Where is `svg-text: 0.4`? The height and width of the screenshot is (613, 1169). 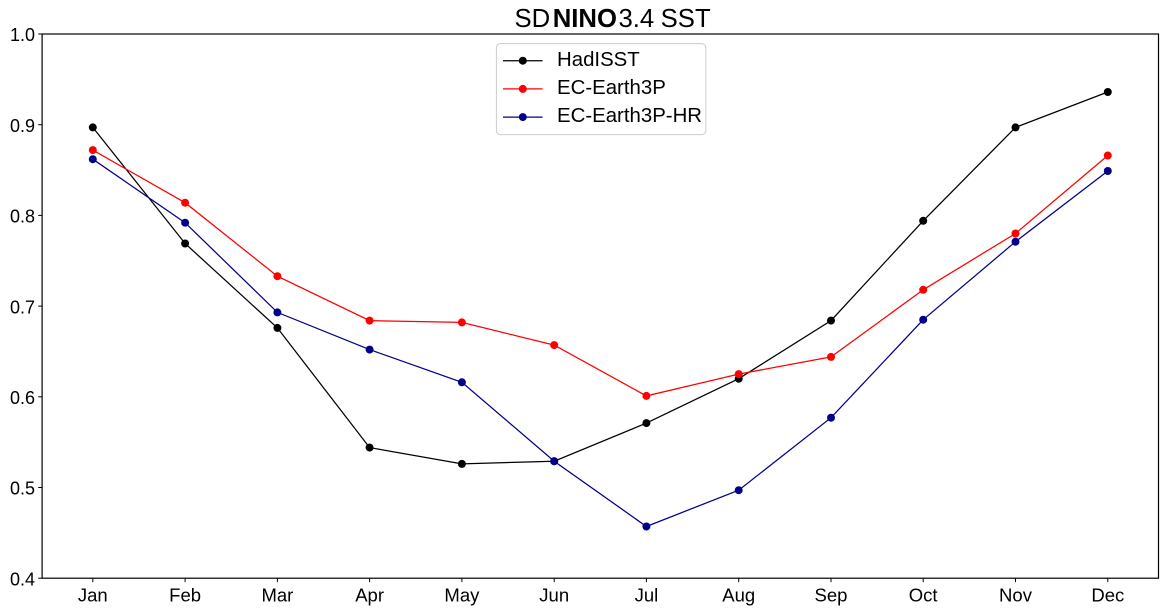
svg-text: 0.4 is located at coordinates (22, 579).